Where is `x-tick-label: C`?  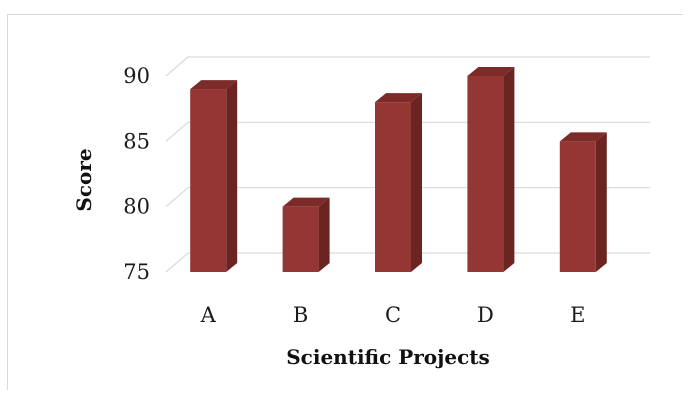
x-tick-label: C is located at coordinates (393, 315).